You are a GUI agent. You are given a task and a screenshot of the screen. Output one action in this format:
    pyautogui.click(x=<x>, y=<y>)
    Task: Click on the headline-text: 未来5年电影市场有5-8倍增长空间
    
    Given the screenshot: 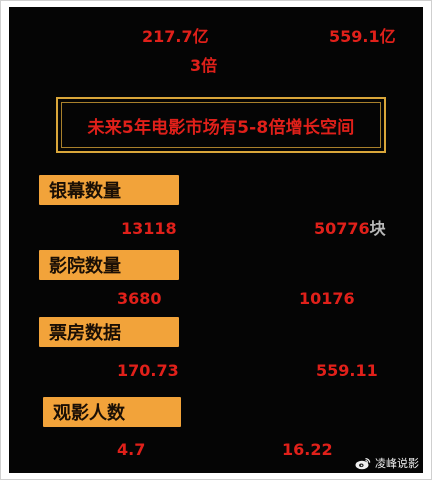 What is the action you would take?
    pyautogui.click(x=221, y=127)
    